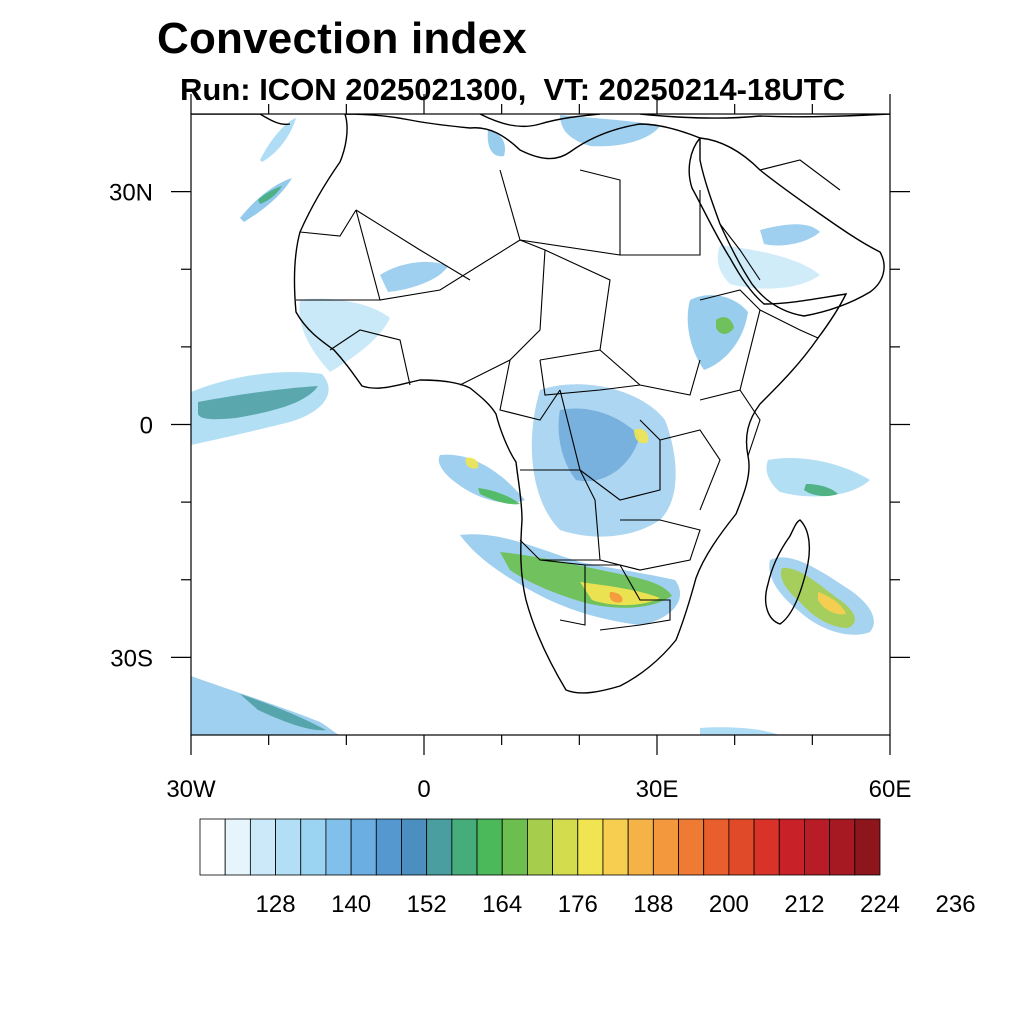 Image resolution: width=1024 pixels, height=1024 pixels. What do you see at coordinates (276, 904) in the screenshot?
I see `colorbar-label: 128` at bounding box center [276, 904].